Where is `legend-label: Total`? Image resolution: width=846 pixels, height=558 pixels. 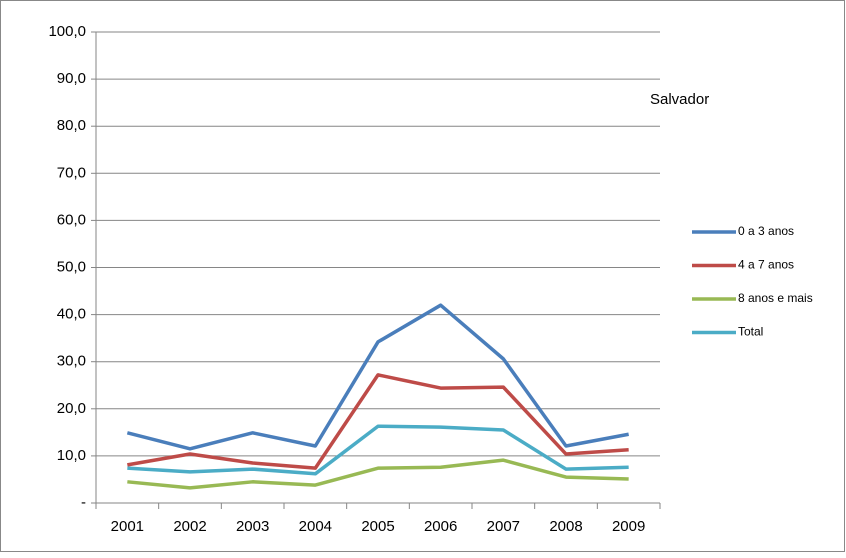 legend-label: Total is located at coordinates (750, 332).